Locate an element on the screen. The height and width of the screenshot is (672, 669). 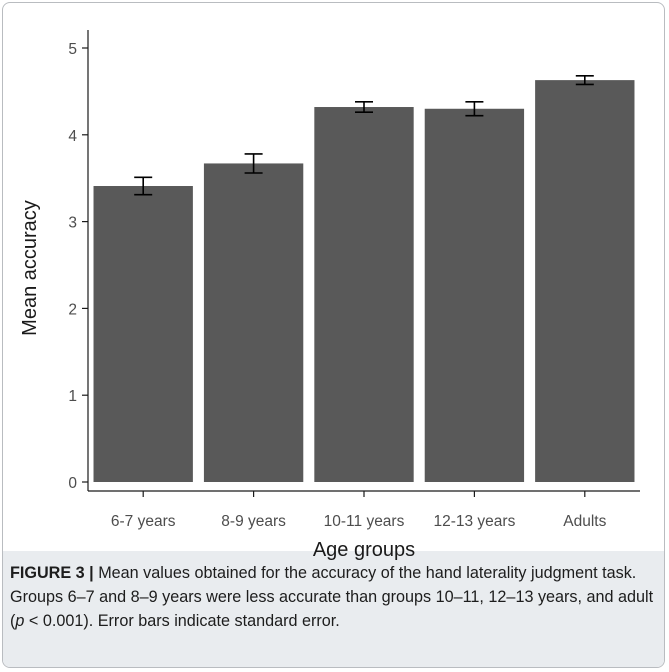
x-tick-label-4: Adults is located at coordinates (584, 521).